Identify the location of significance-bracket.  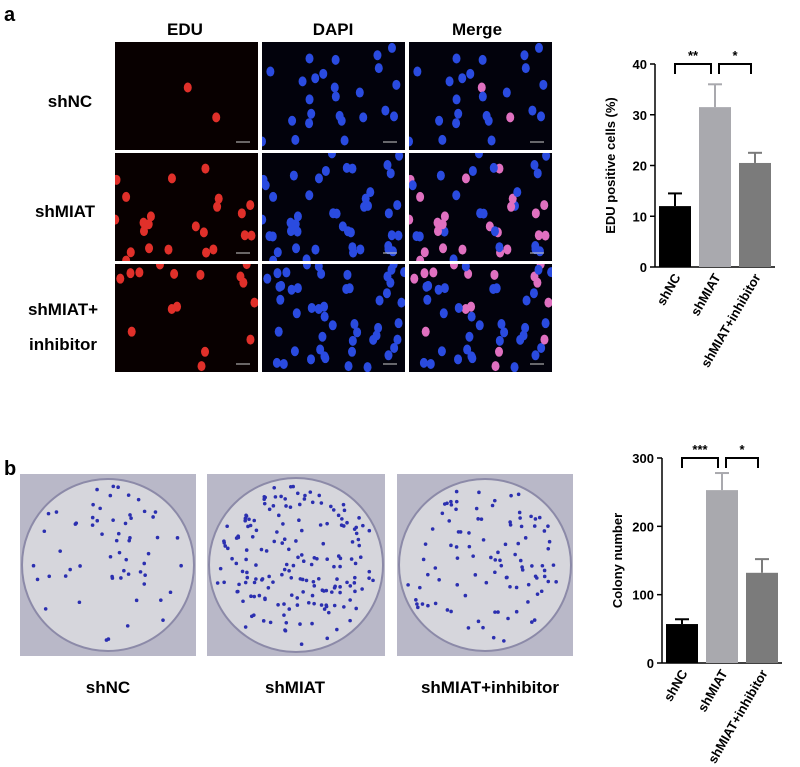
(735, 68).